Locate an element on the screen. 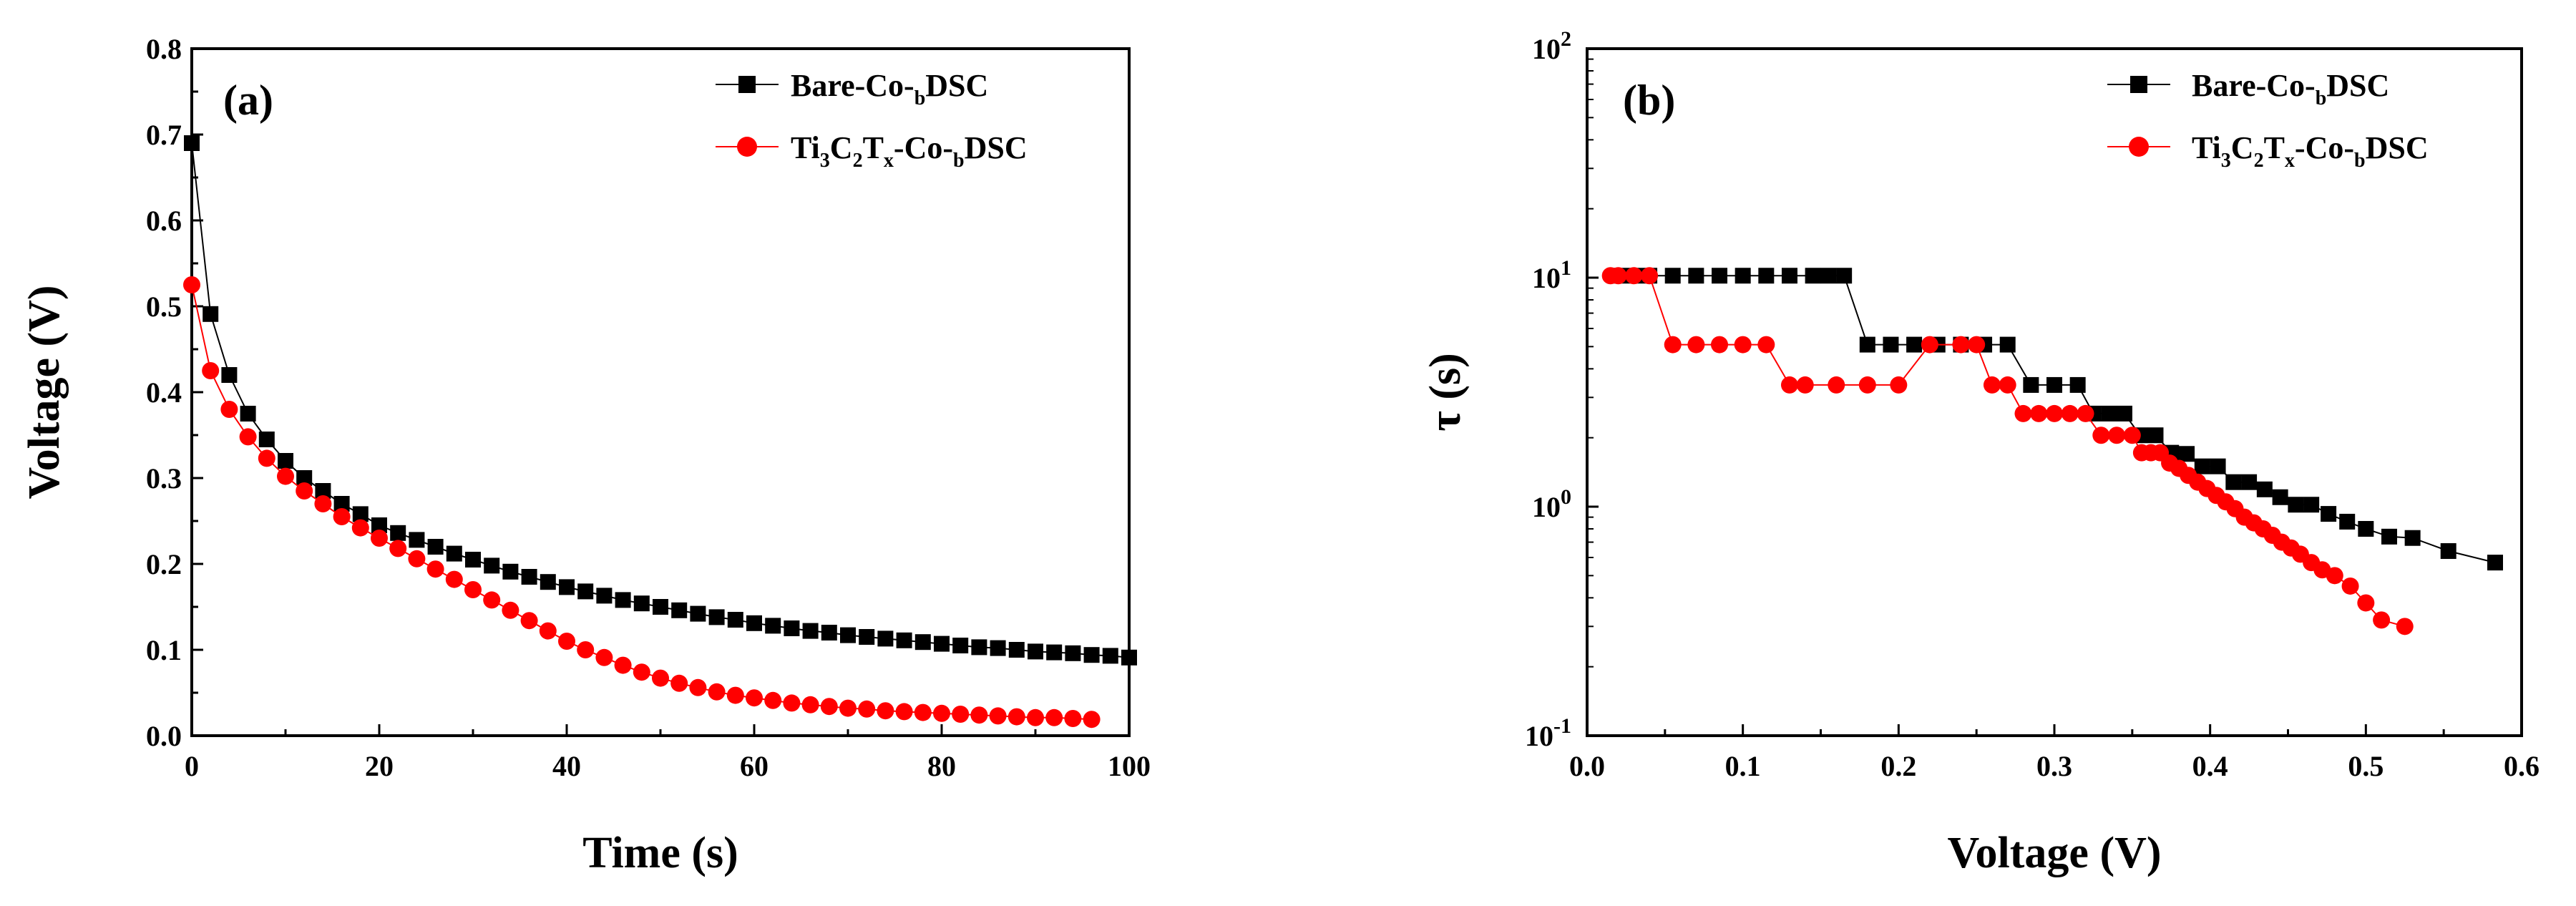 The width and height of the screenshot is (2576, 906). y-tick-label-b: 10⁰ is located at coordinates (1551, 504).